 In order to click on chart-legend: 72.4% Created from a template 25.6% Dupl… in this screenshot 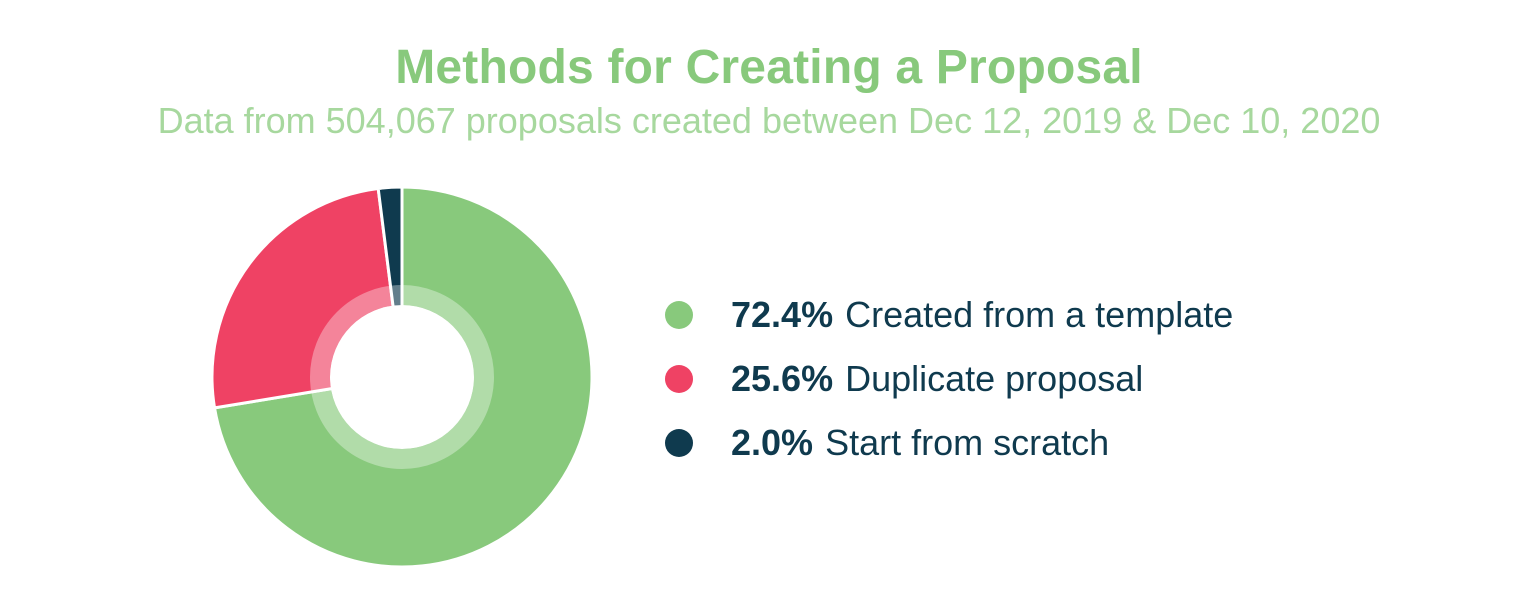, I will do `click(949, 379)`.